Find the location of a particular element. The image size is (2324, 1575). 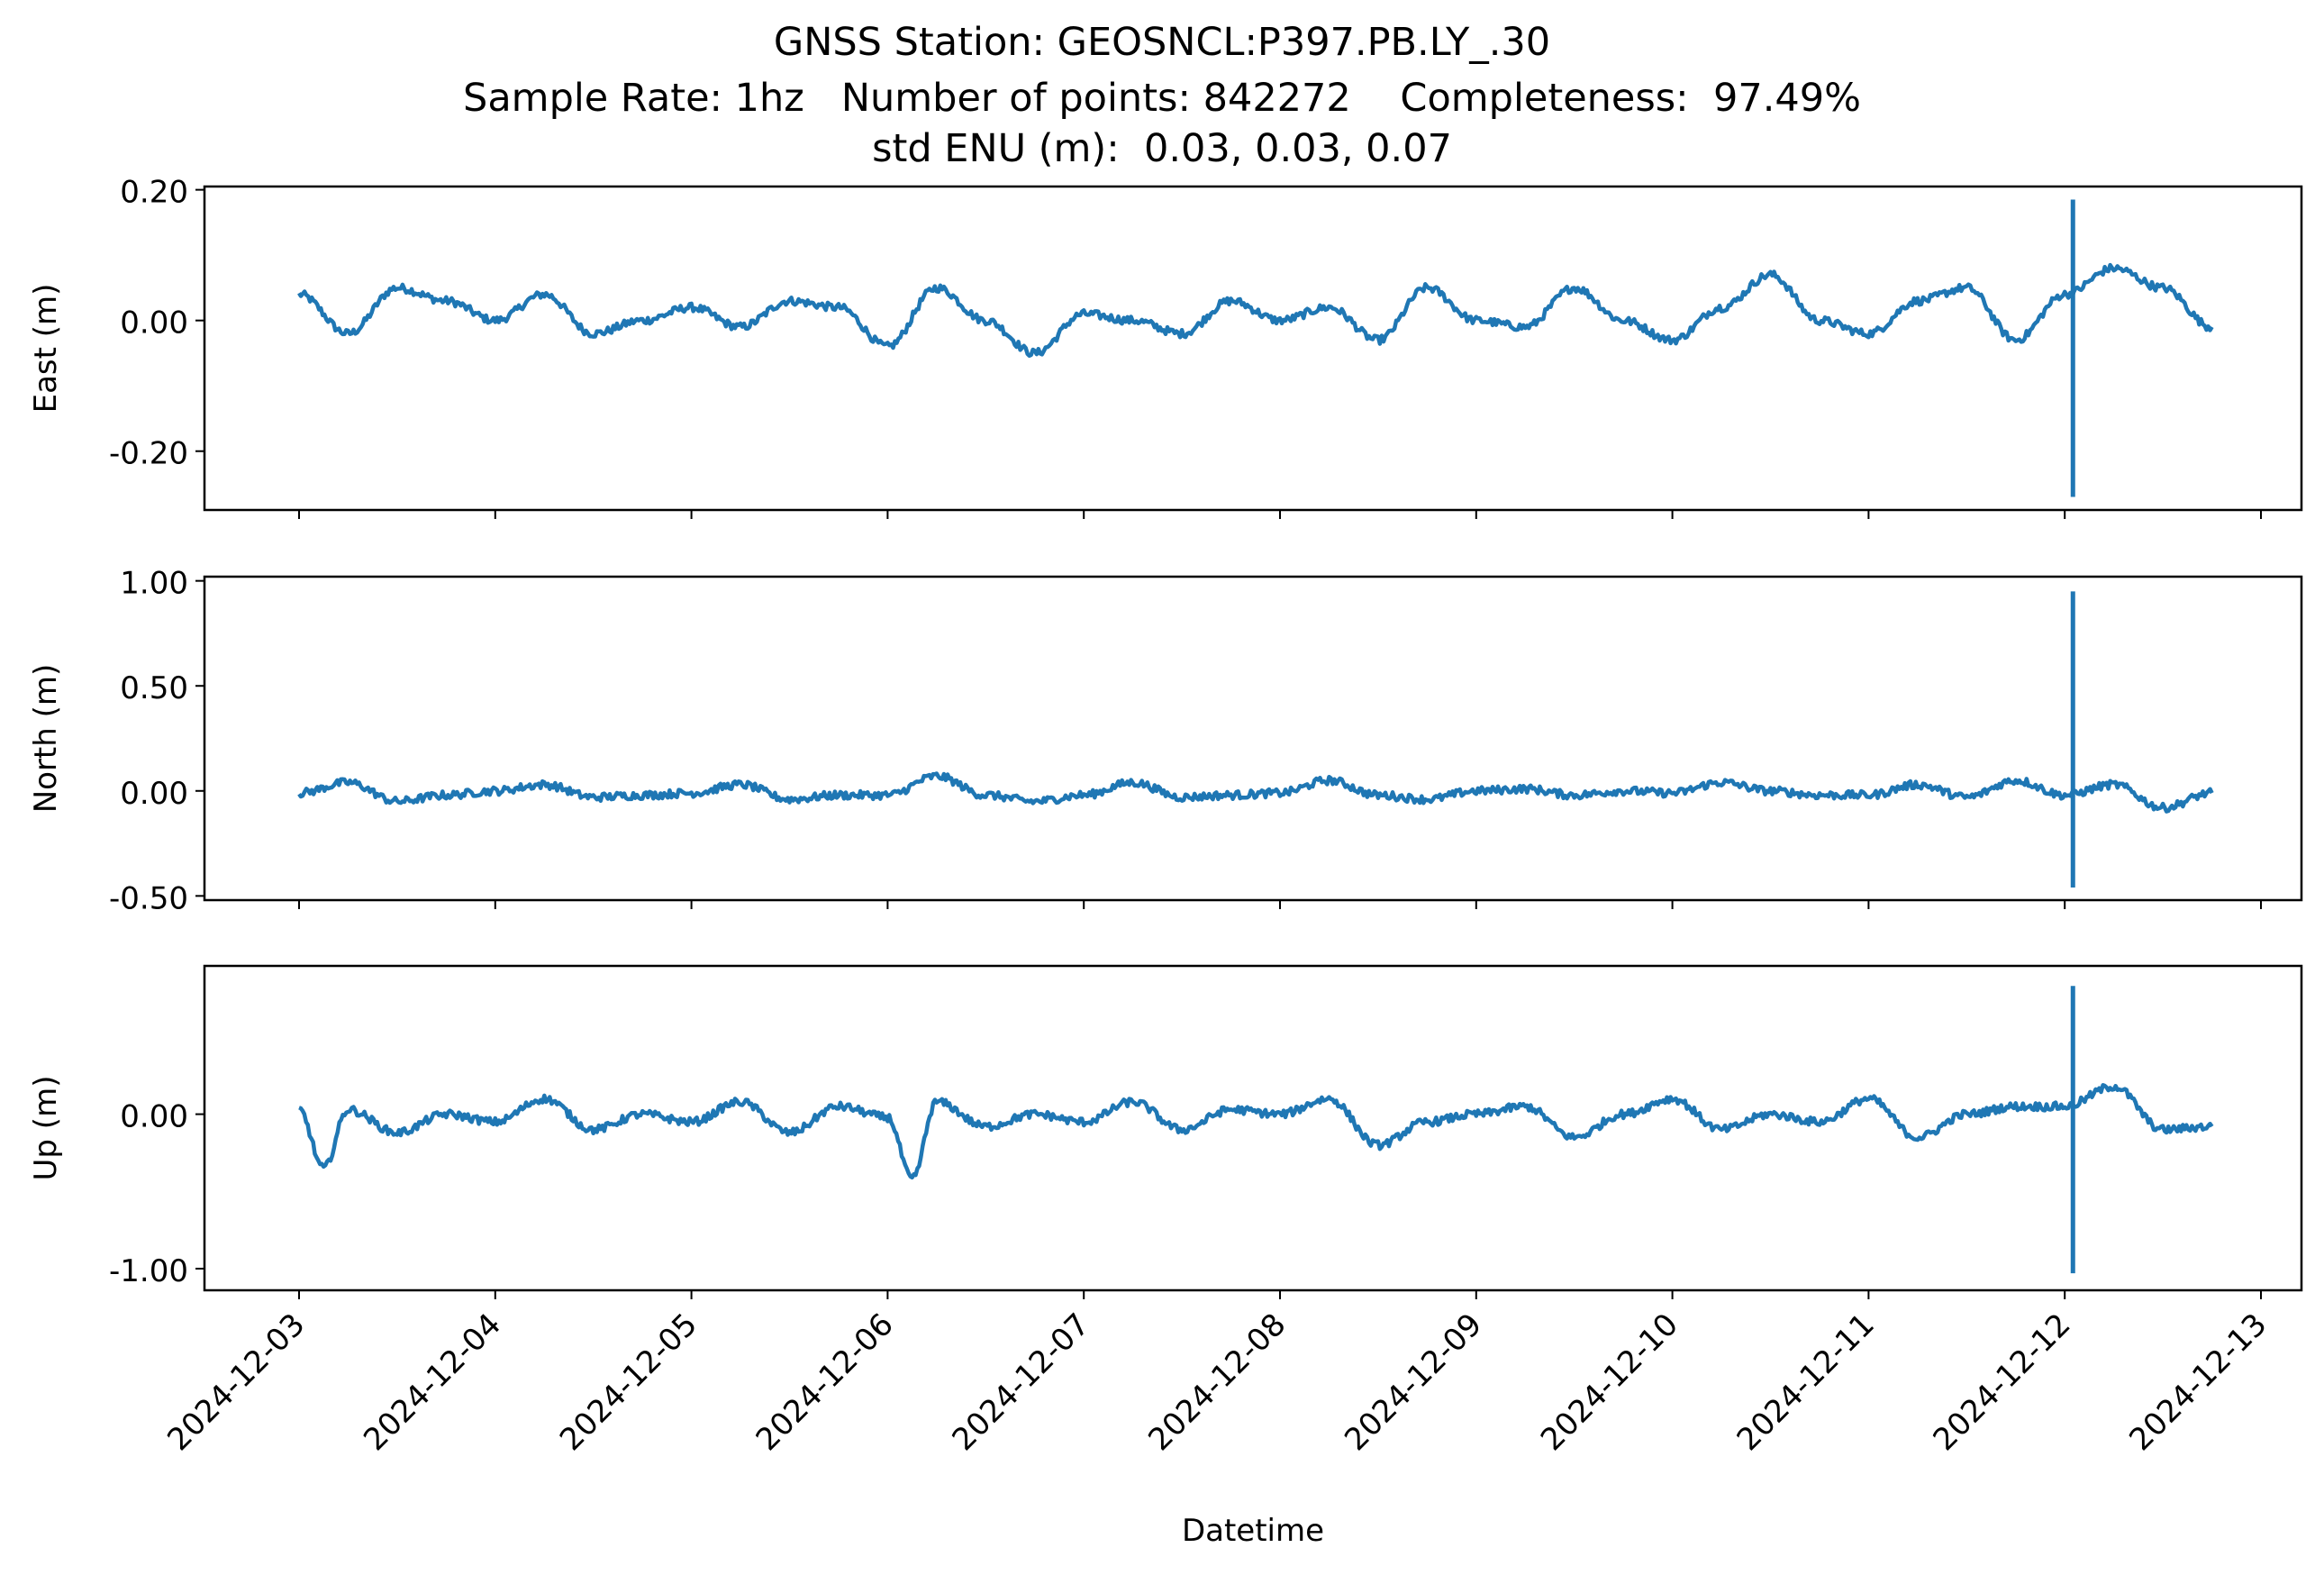

y-axis-label: Up (m) is located at coordinates (46, 1128).